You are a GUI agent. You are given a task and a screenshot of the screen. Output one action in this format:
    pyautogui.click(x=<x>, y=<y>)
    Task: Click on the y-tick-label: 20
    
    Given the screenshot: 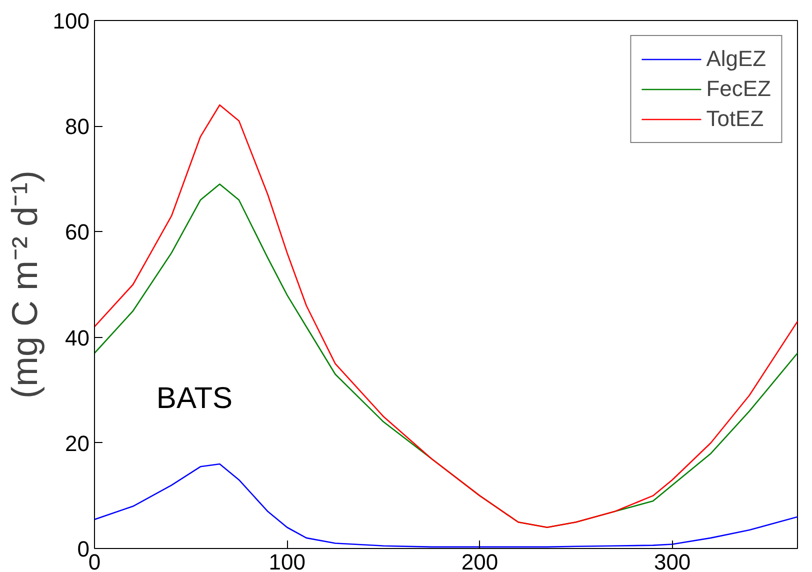 What is the action you would take?
    pyautogui.click(x=77, y=443)
    